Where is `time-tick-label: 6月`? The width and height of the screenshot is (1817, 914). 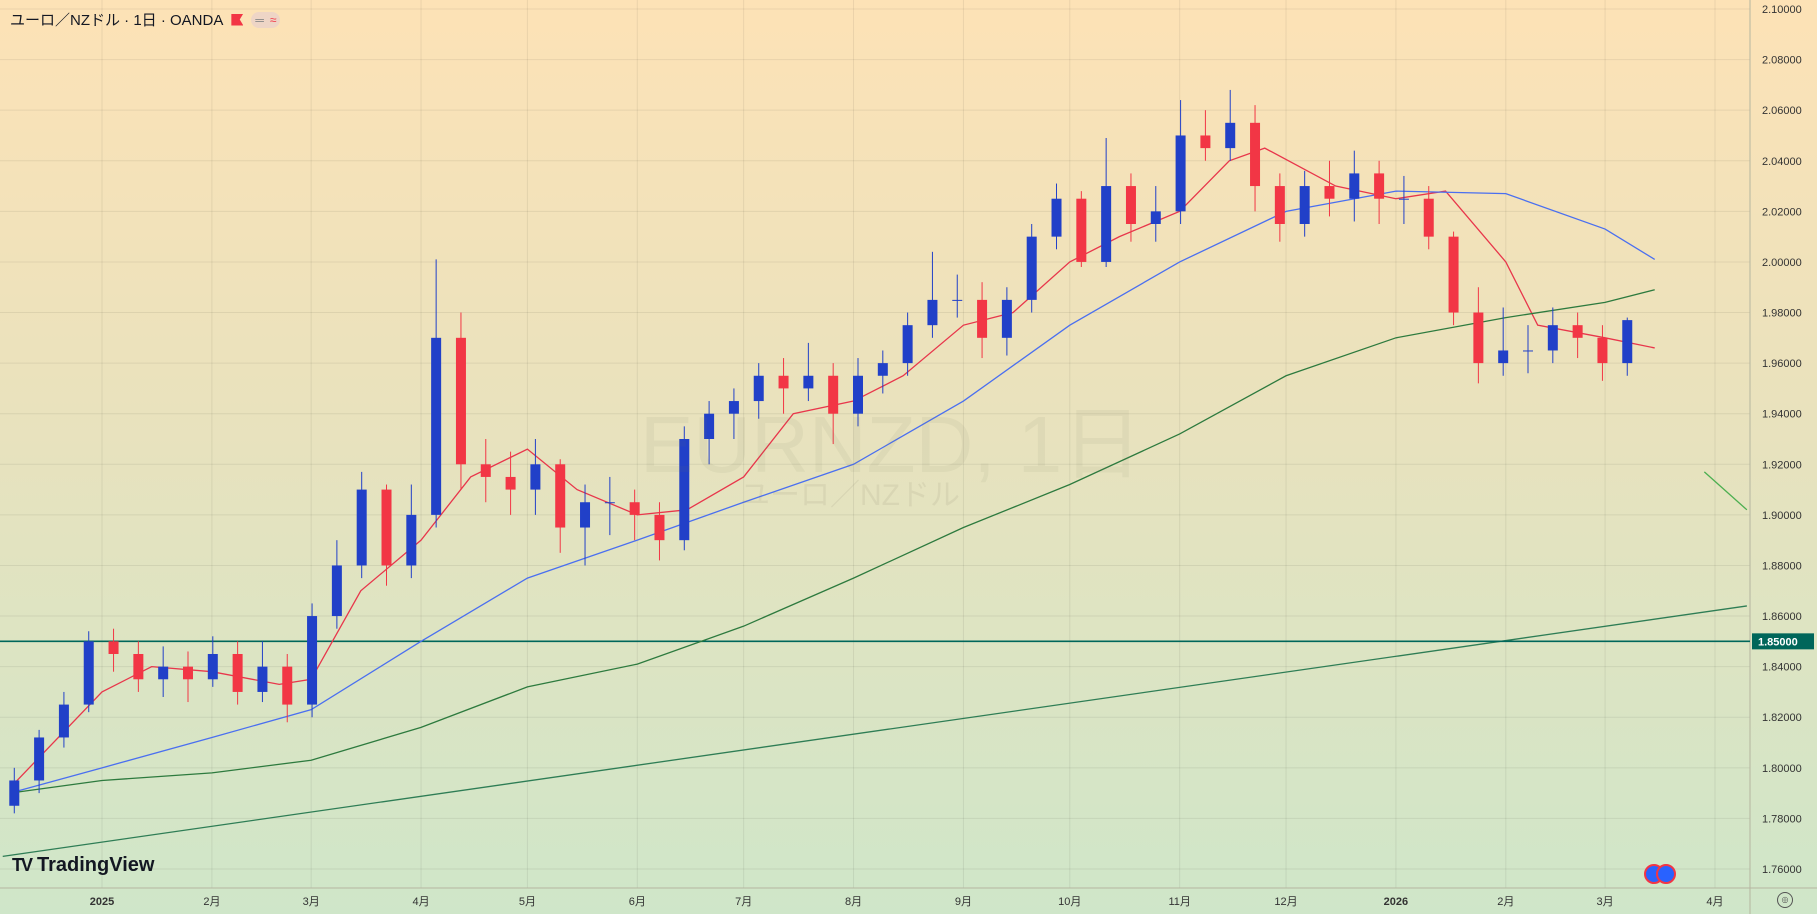 time-tick-label: 6月 is located at coordinates (637, 902).